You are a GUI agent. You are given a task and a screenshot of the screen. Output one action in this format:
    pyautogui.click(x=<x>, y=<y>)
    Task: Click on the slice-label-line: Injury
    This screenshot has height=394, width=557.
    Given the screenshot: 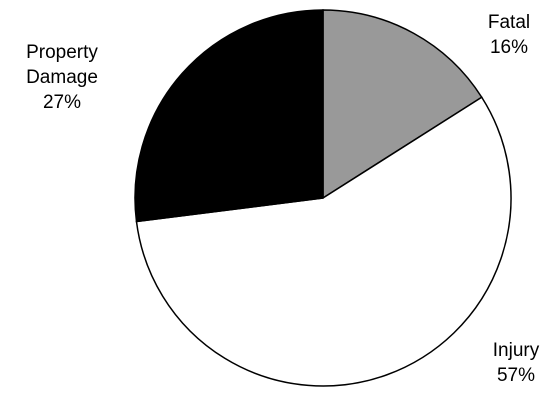 What is the action you would take?
    pyautogui.click(x=516, y=350)
    